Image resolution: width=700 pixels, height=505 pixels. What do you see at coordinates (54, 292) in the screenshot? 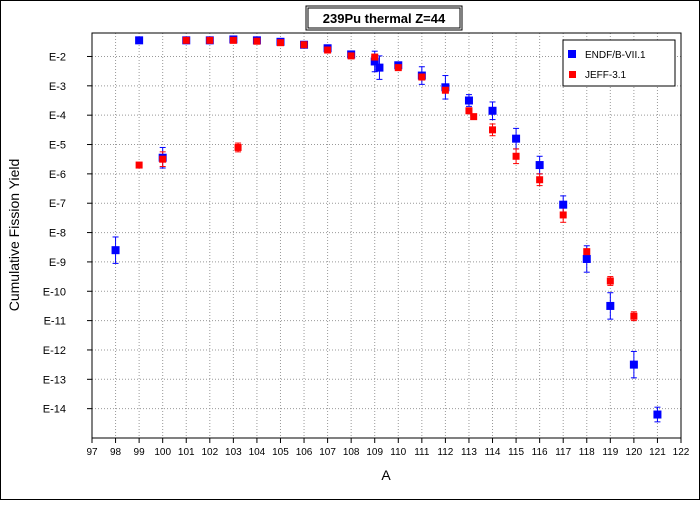
I see `y-tick-label: E-10` at bounding box center [54, 292].